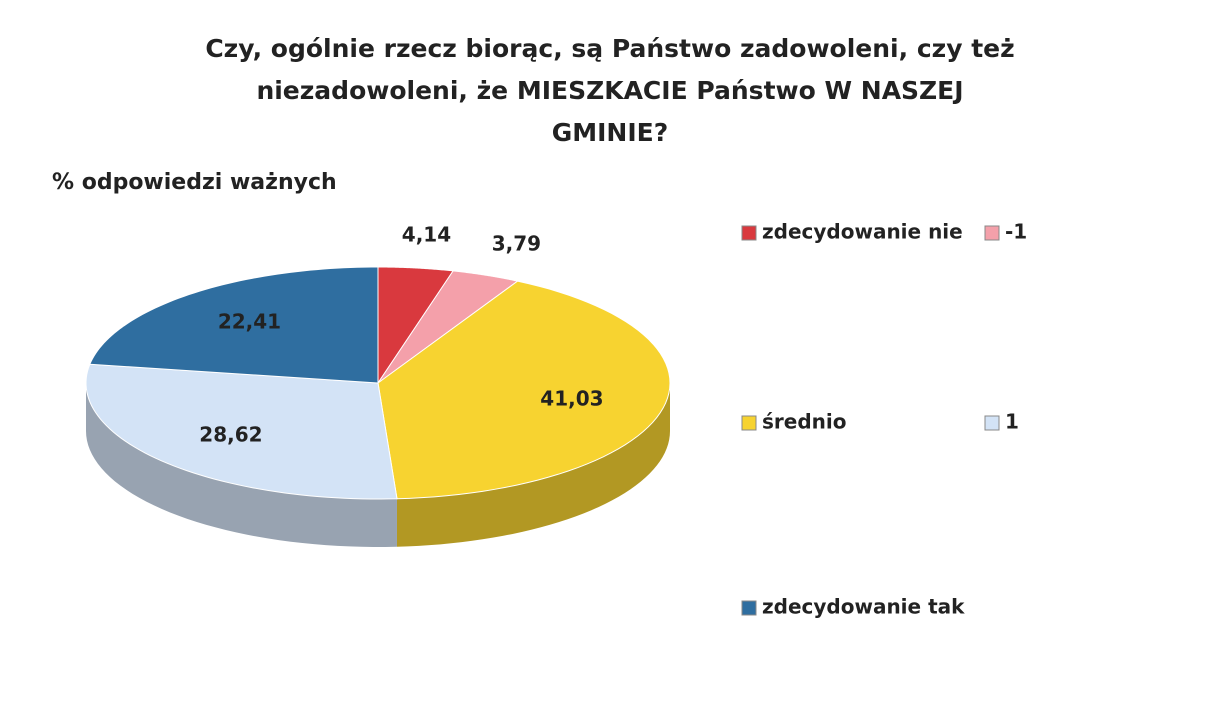 Image resolution: width=1211 pixels, height=724 pixels. I want to click on legend-label: zdecydowanie tak, so click(863, 607).